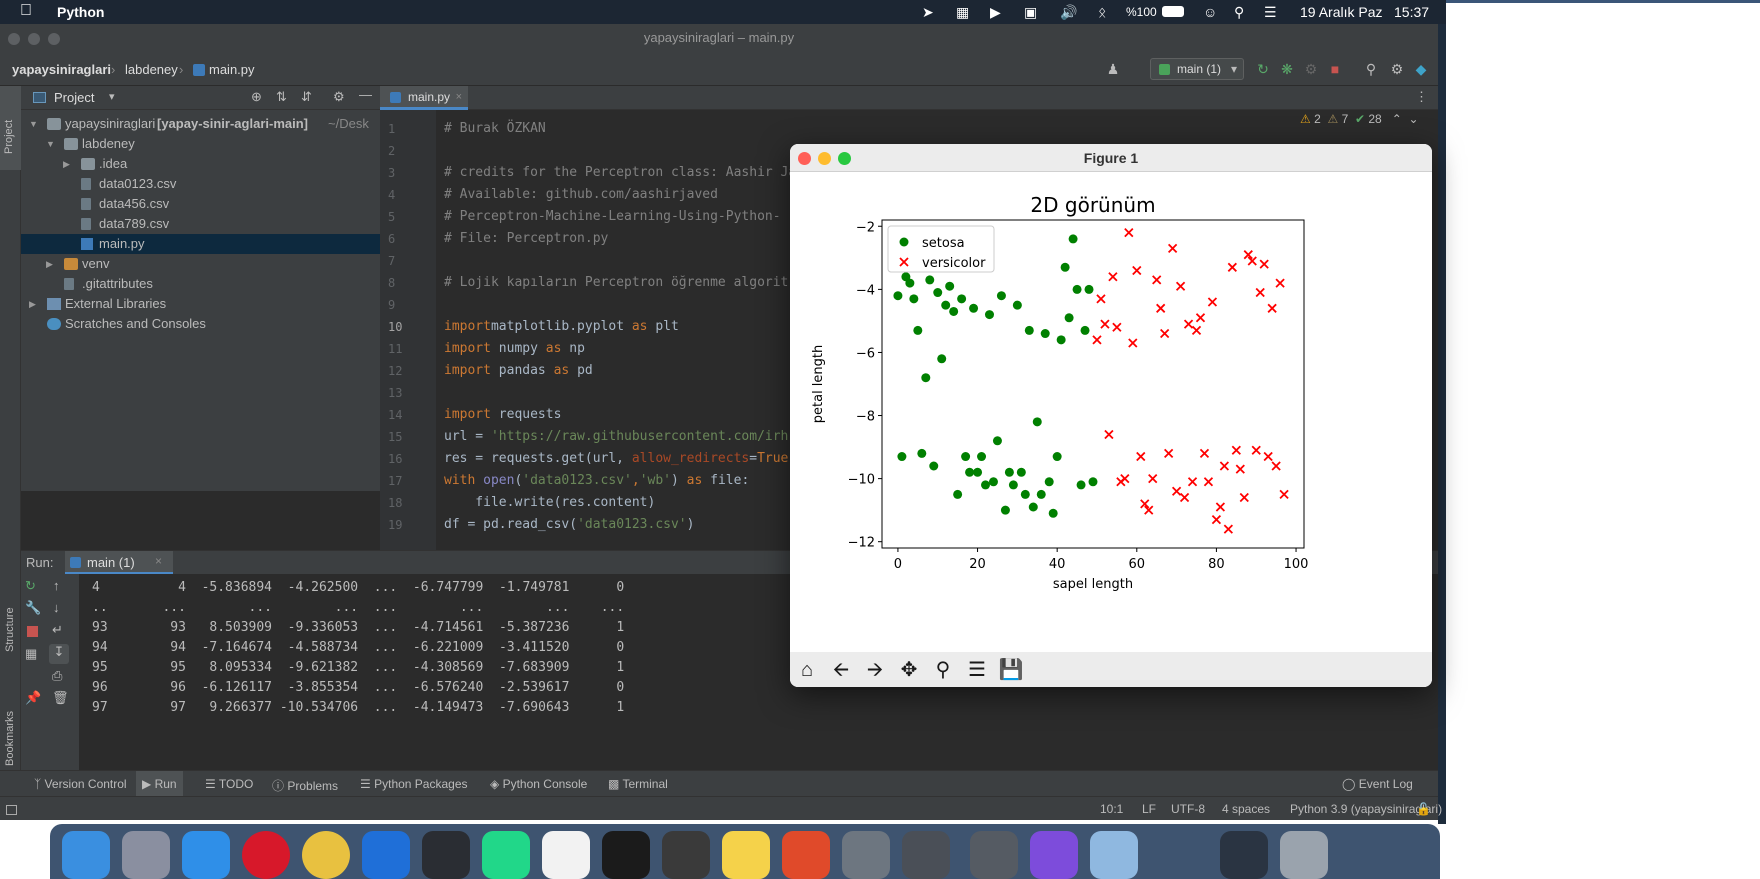 This screenshot has height=879, width=1760. What do you see at coordinates (866, 855) in the screenshot?
I see `system-preferences-icon` at bounding box center [866, 855].